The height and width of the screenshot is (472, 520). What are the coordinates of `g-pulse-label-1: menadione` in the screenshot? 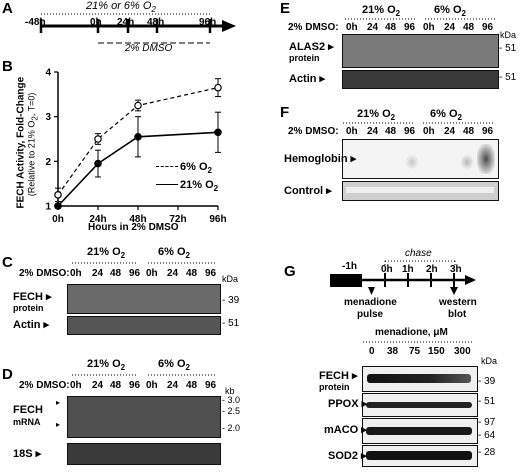 It's located at (370, 302).